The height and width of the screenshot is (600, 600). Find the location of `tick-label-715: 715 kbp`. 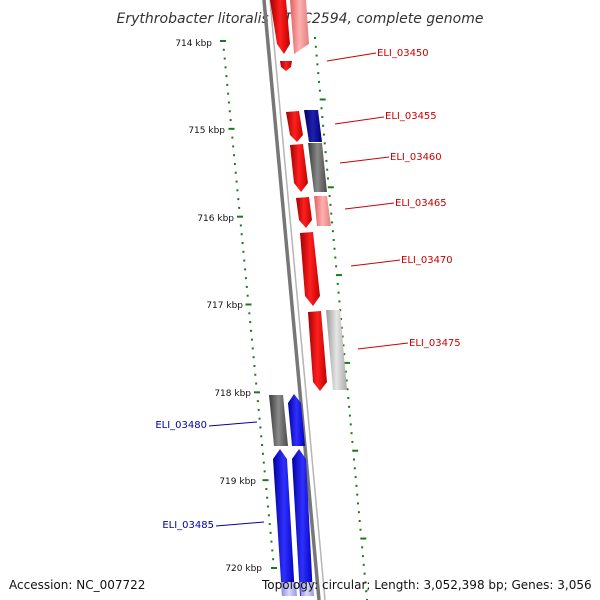

tick-label-715: 715 kbp is located at coordinates (206, 131).